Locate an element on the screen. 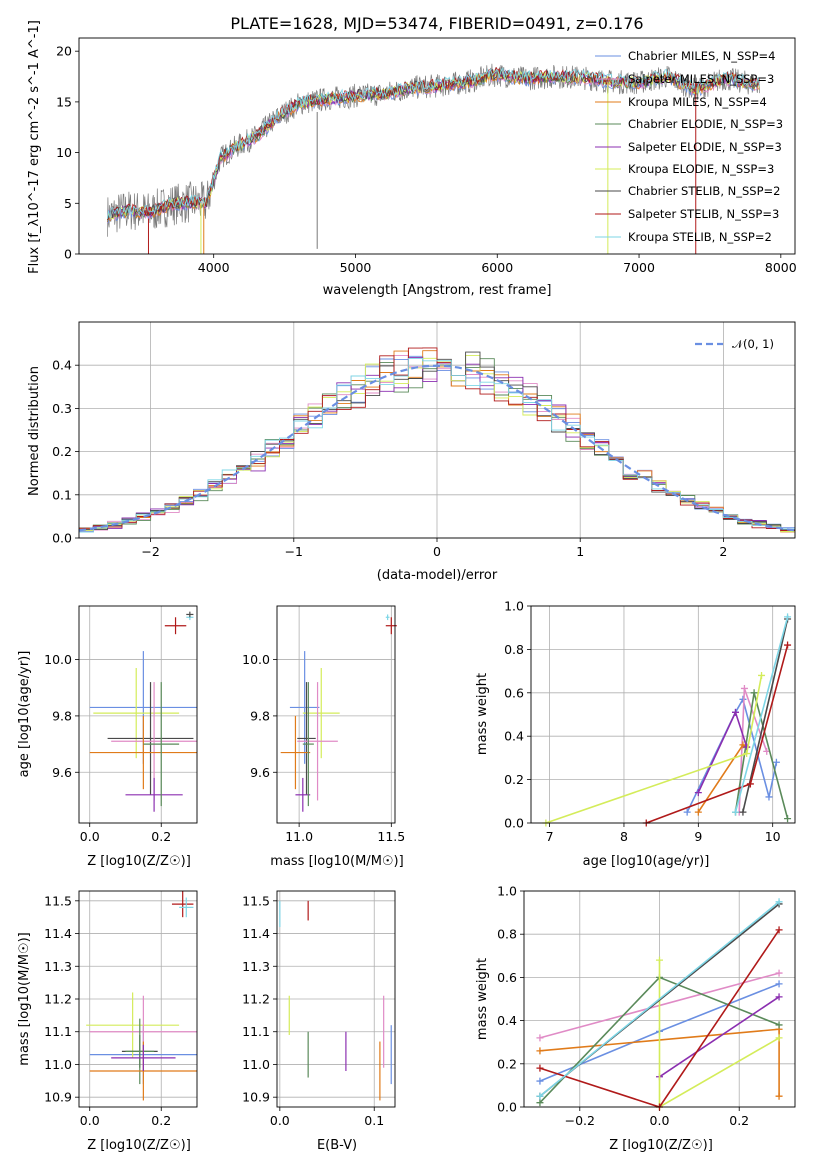  mass-ebv-xlabel: E(B-V) is located at coordinates (337, 1145).